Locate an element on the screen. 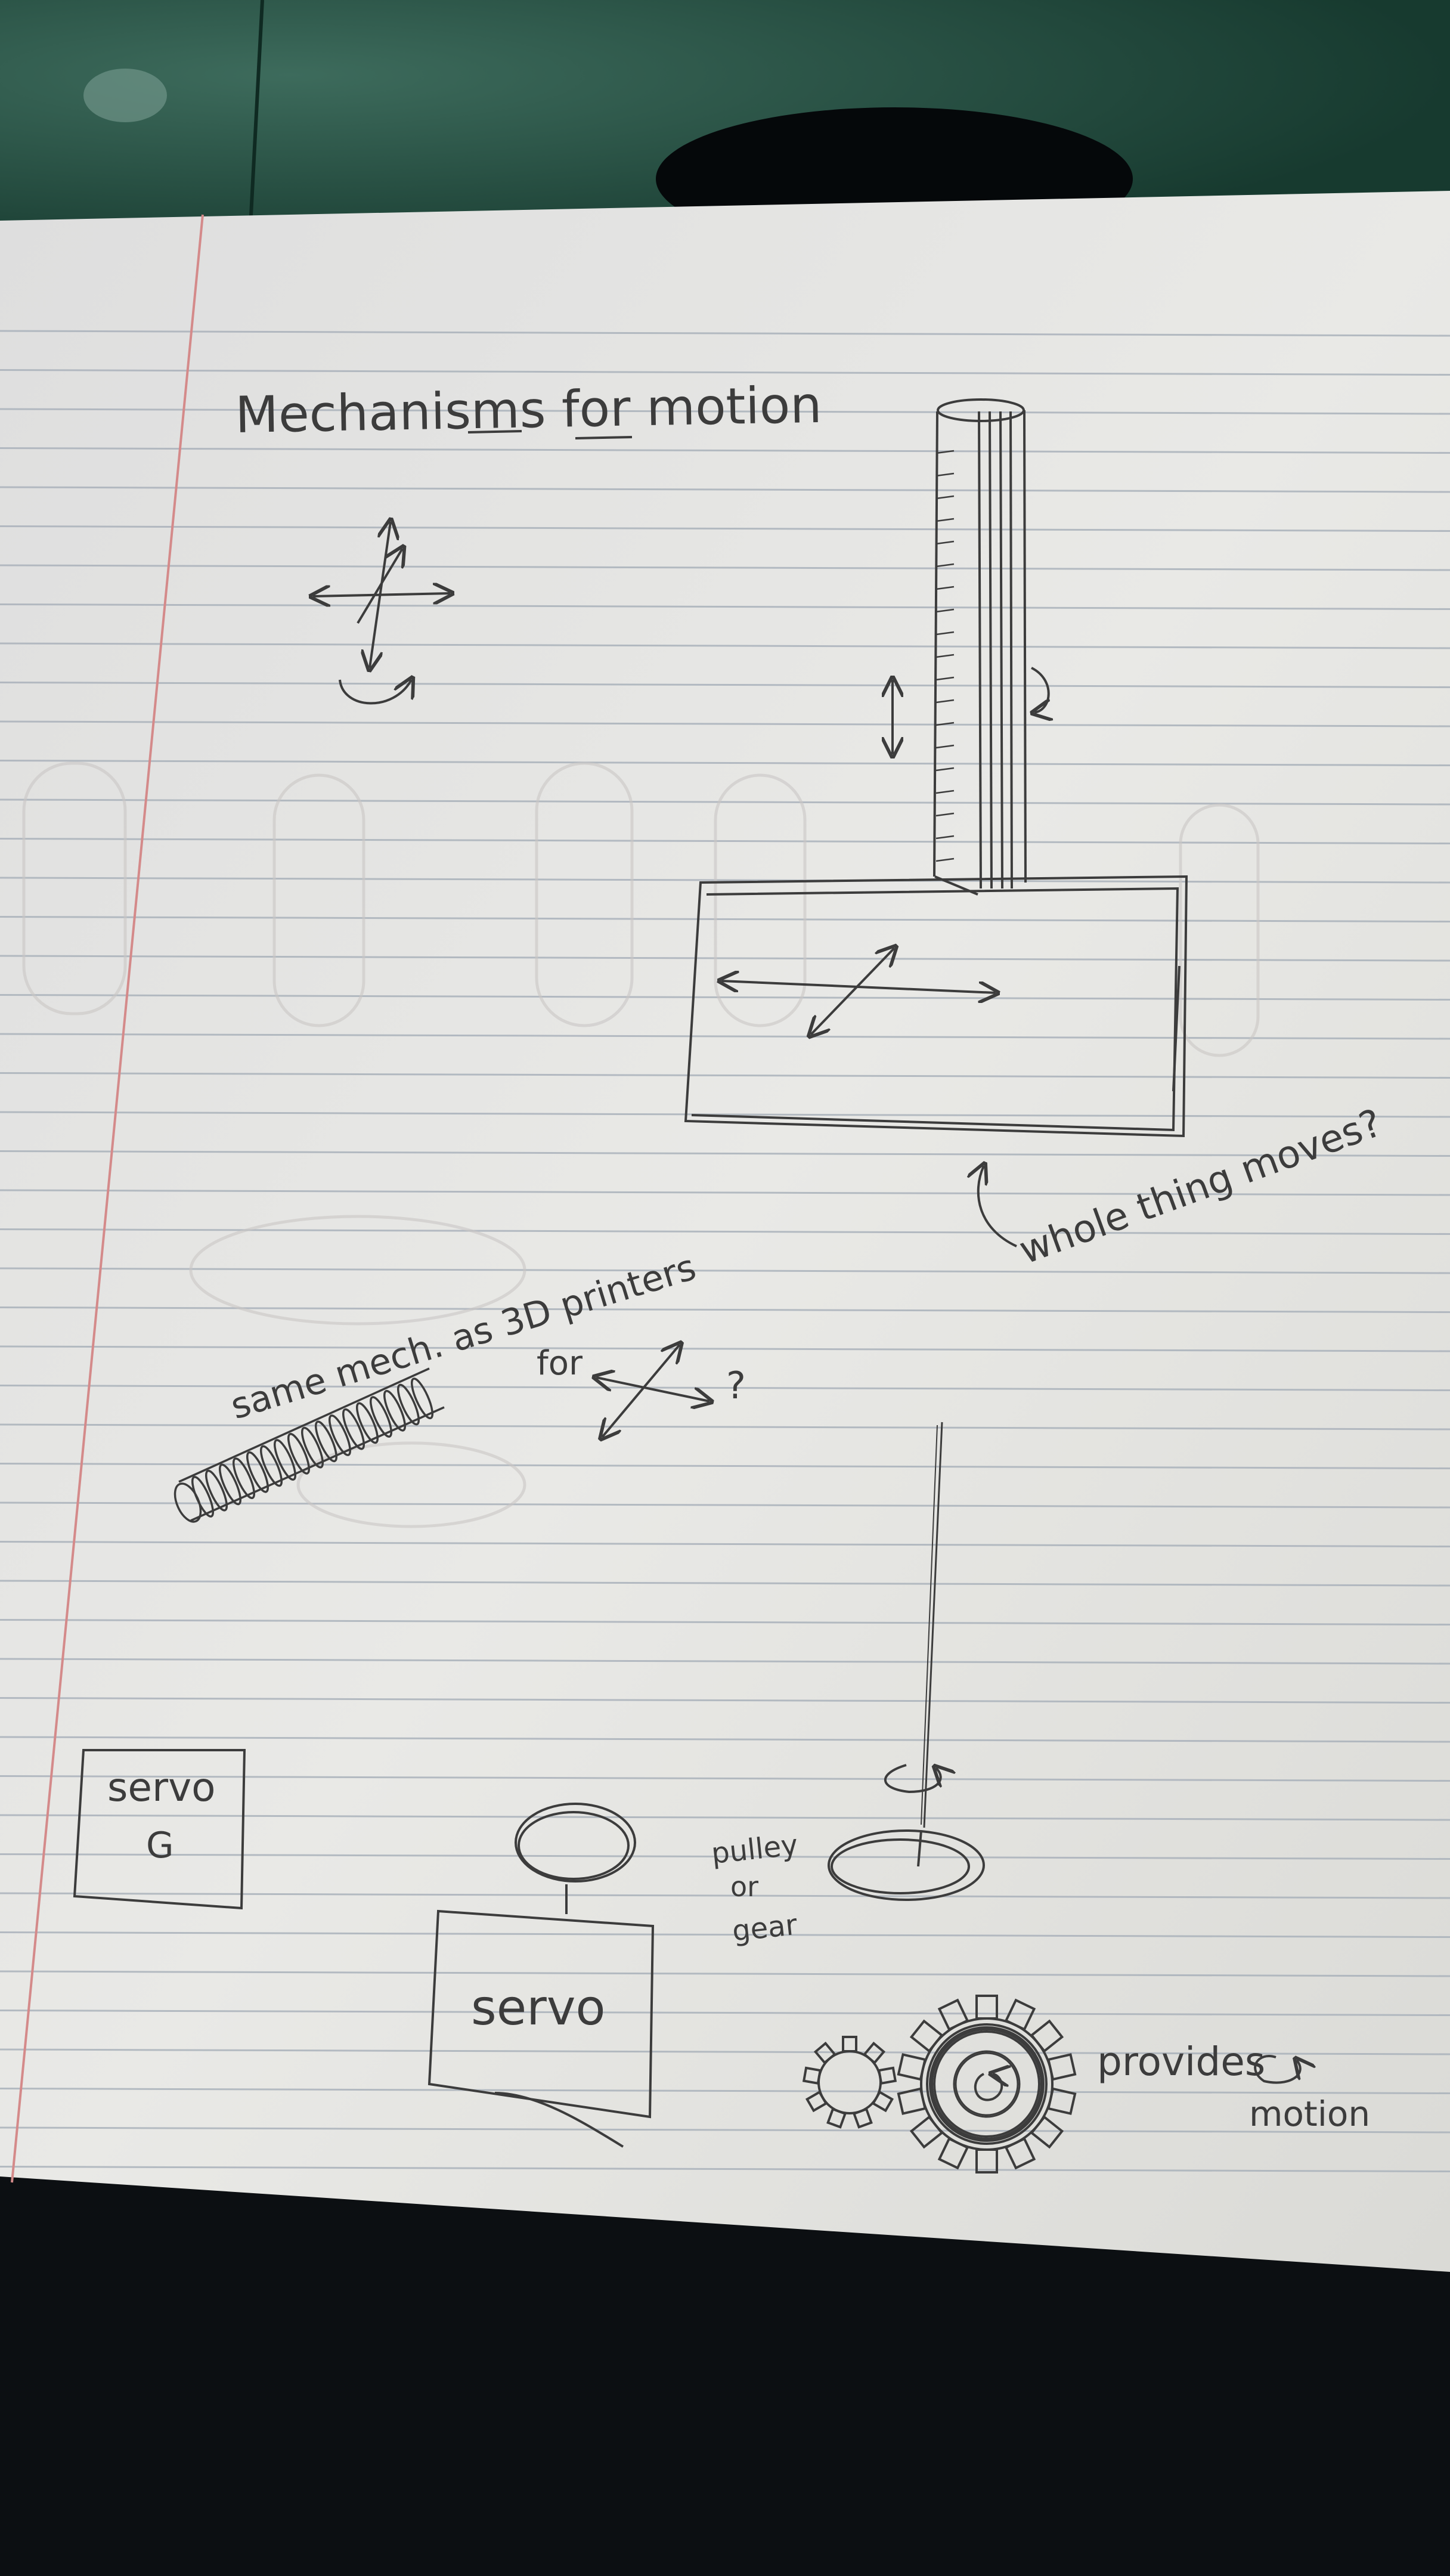  title-text: Mechanisms for motion is located at coordinates (529, 410).